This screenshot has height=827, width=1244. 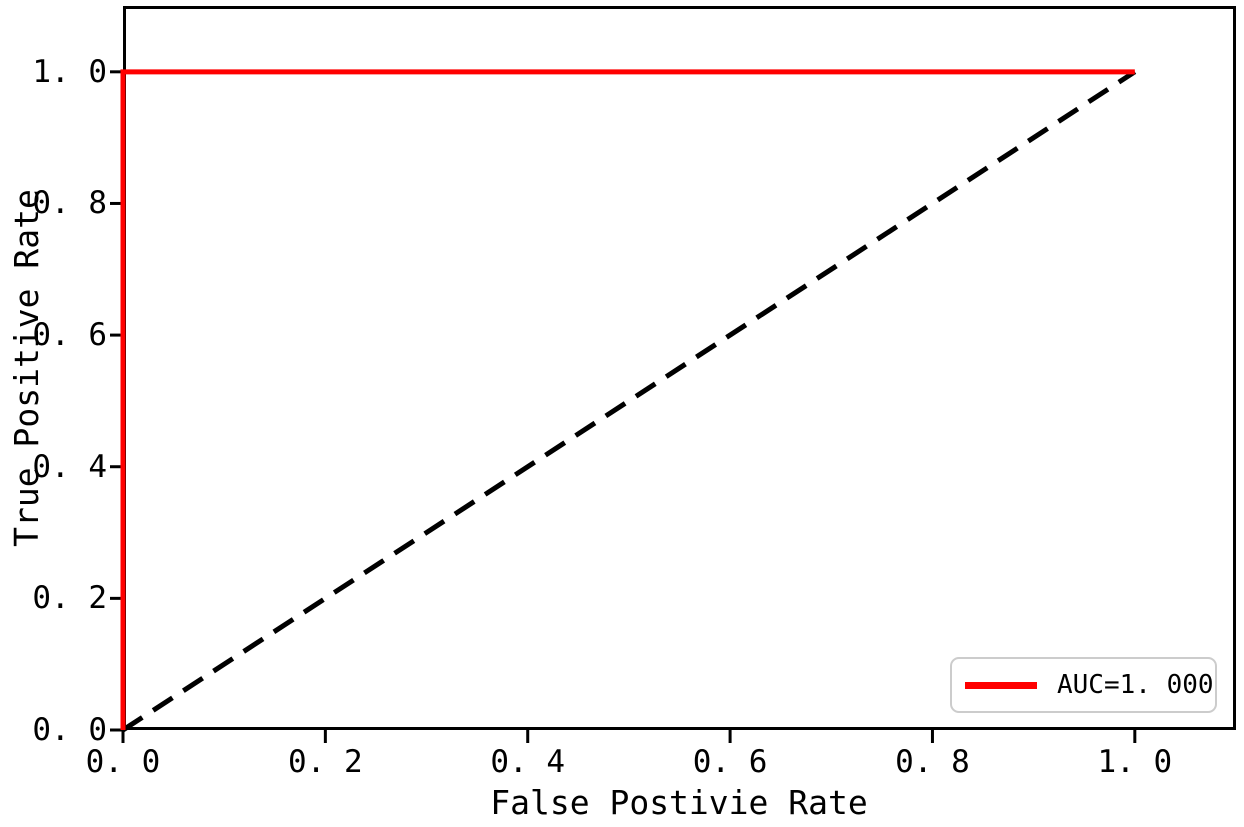 What do you see at coordinates (69, 466) in the screenshot?
I see `y-tick-label: 0. 4` at bounding box center [69, 466].